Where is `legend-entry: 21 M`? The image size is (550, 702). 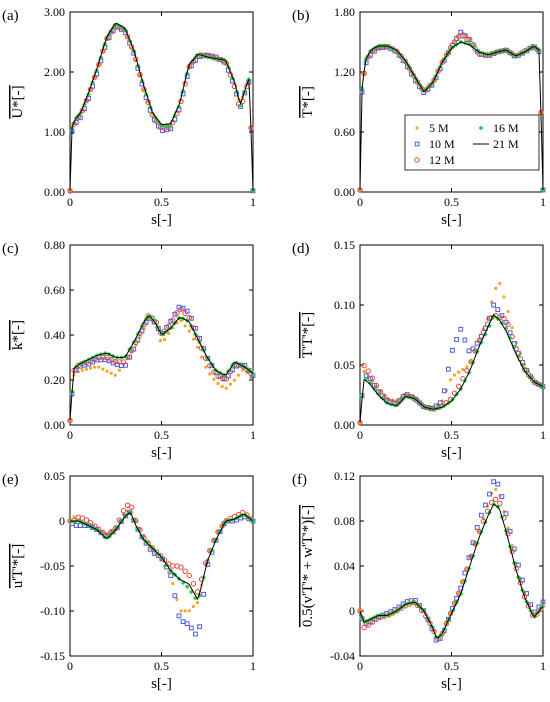 legend-entry: 21 M is located at coordinates (496, 144).